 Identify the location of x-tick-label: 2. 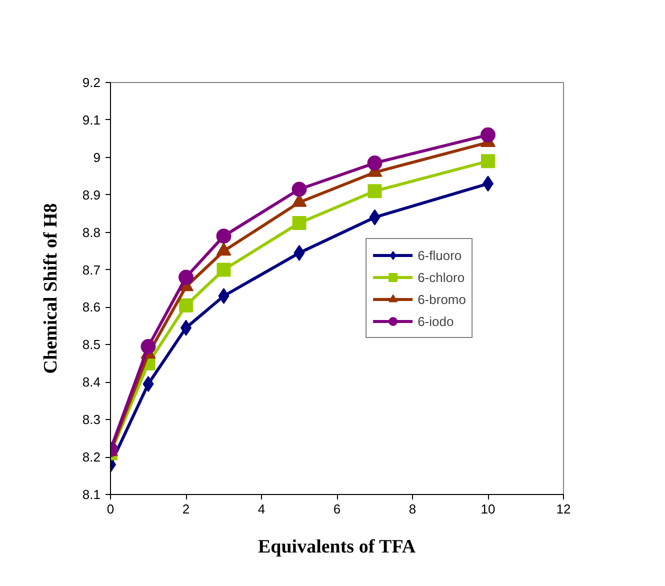
(186, 509).